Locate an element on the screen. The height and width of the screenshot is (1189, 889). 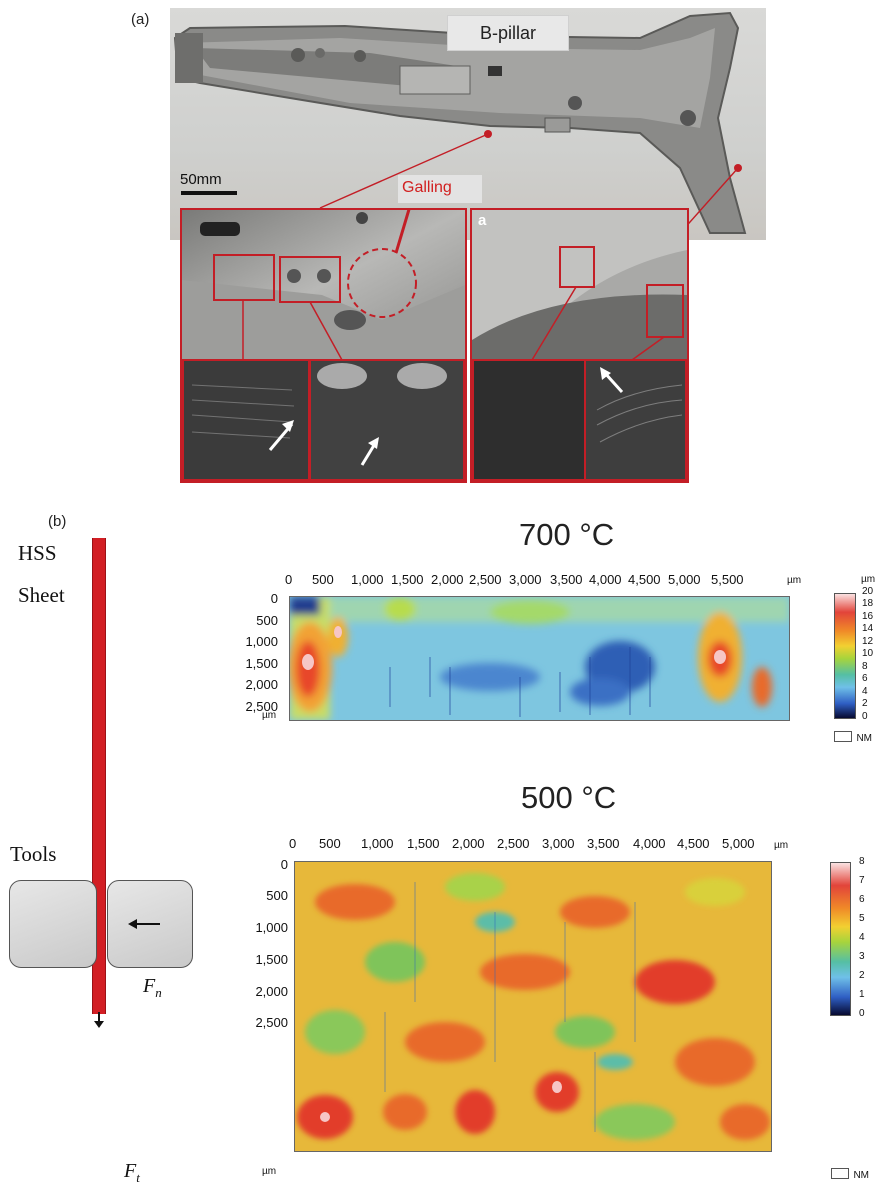
tangential-force-arrow is located at coordinates (99, 1020).